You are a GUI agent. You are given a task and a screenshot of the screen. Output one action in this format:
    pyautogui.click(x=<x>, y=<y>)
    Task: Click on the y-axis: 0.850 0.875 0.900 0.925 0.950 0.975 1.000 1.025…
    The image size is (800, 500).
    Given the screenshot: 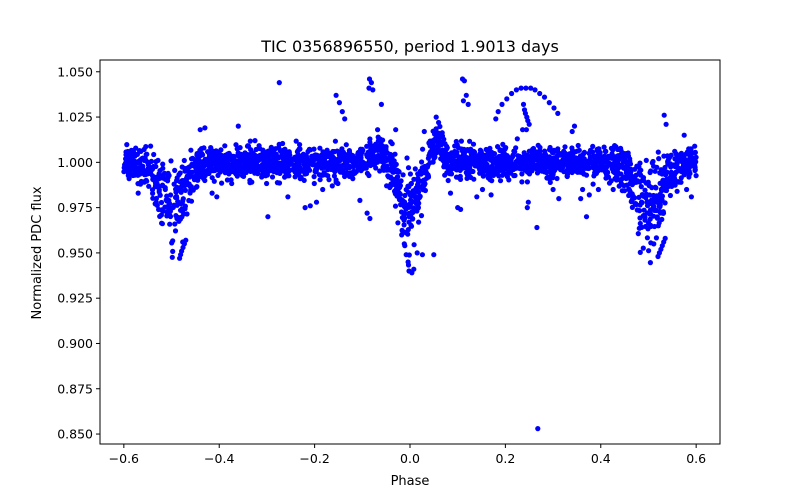 What is the action you would take?
    pyautogui.click(x=78, y=253)
    